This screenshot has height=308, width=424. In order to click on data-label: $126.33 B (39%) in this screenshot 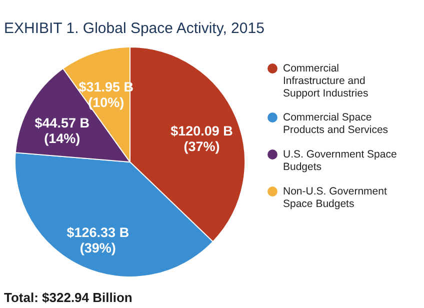, I will do `click(98, 240)`.